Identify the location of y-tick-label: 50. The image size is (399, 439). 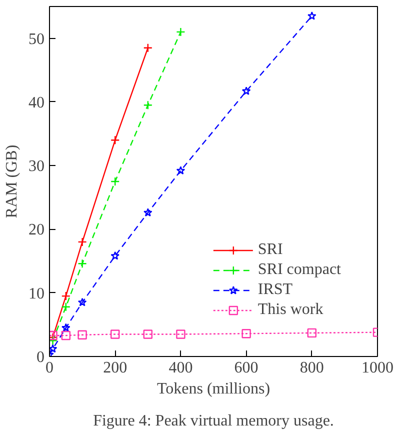
(36, 39).